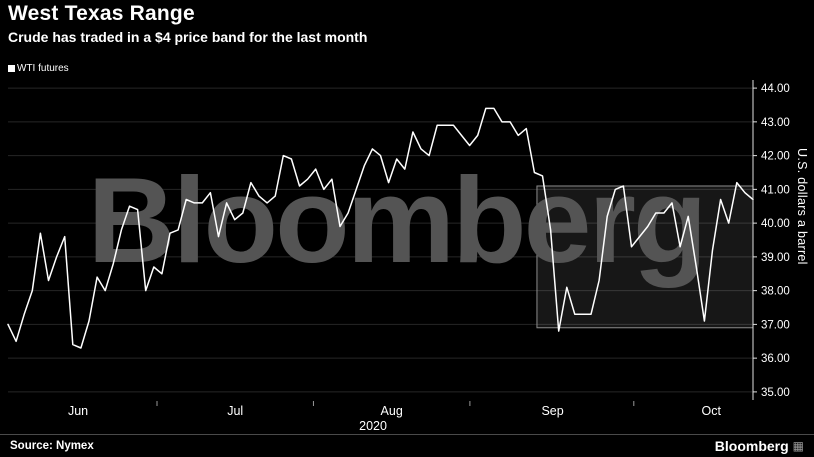 The image size is (814, 457). I want to click on x-tick-label: Aug, so click(392, 411).